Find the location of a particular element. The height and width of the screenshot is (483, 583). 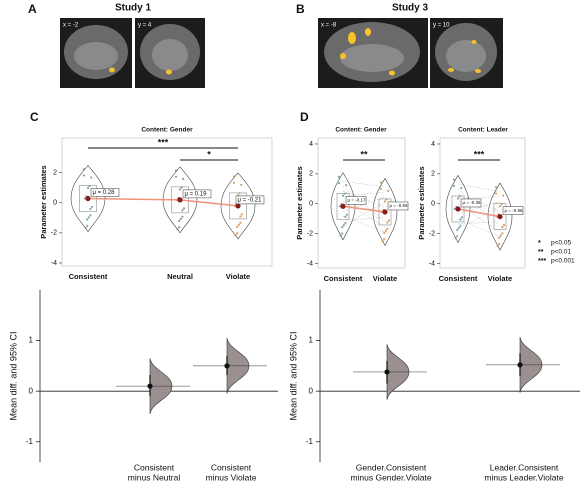

mean-label: μ = -0.17 is located at coordinates (357, 199).